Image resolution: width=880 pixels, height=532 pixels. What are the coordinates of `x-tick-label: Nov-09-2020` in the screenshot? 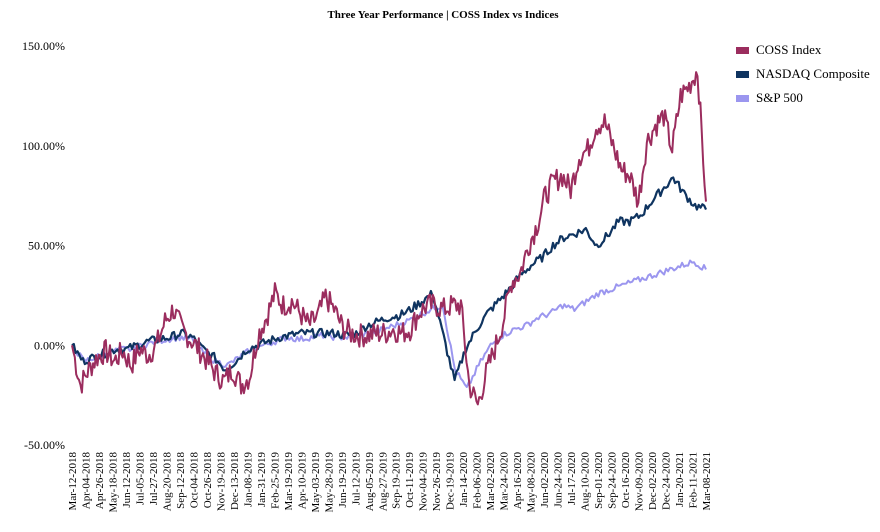 It's located at (640, 482).